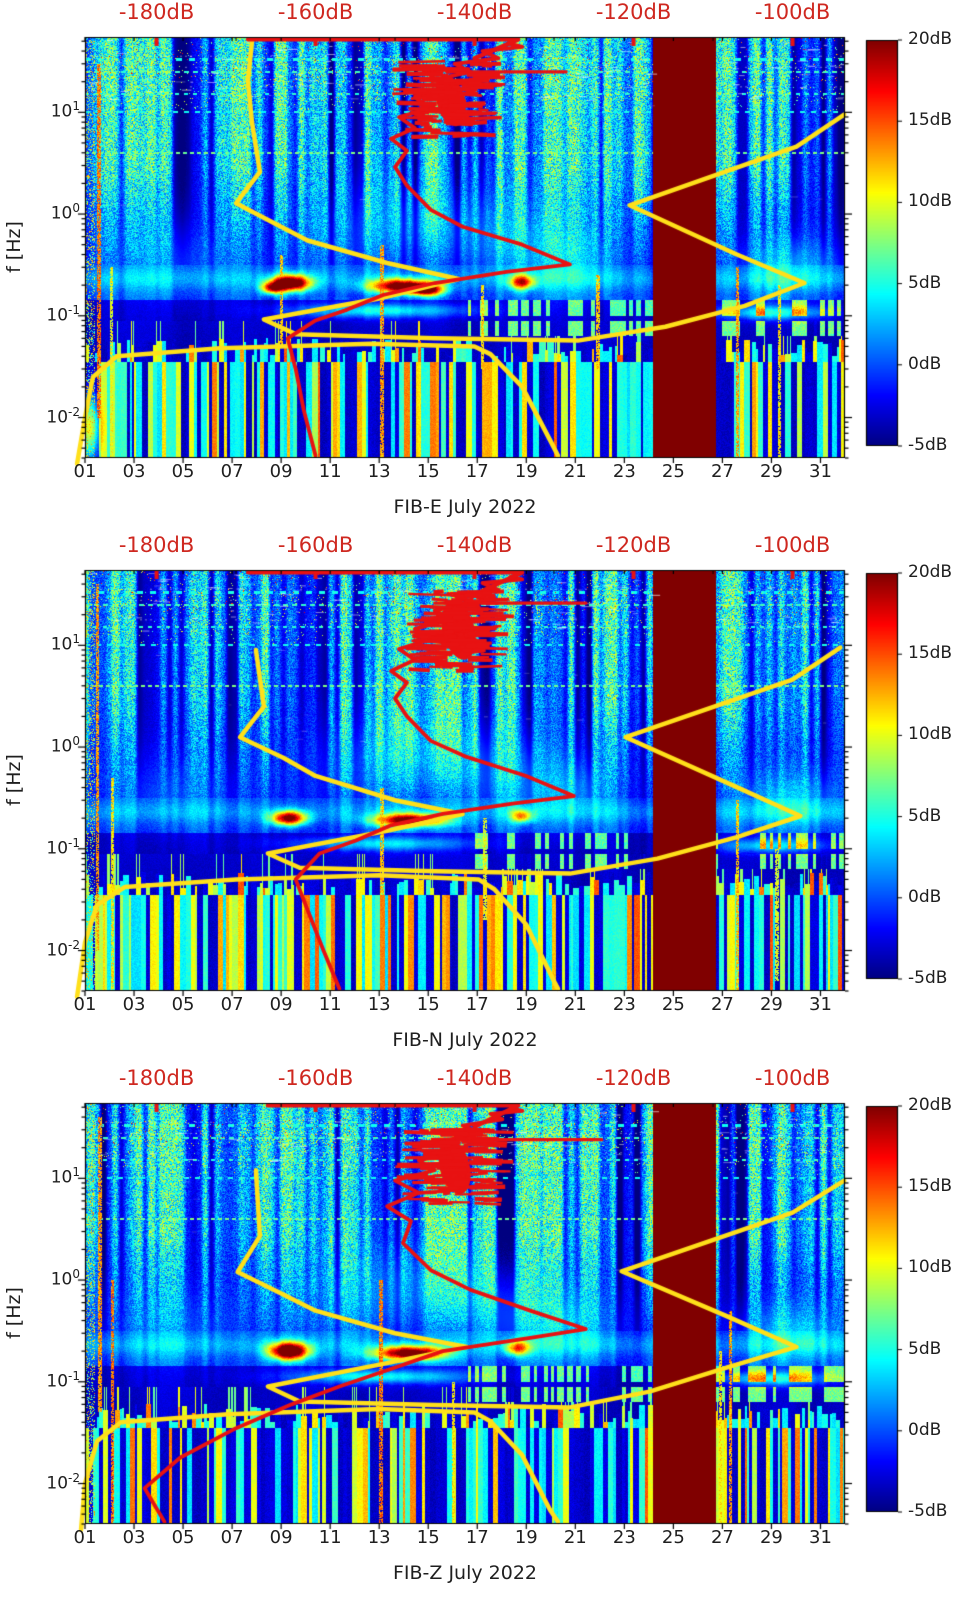 The width and height of the screenshot is (962, 1599). Describe the element at coordinates (465, 1040) in the screenshot. I see `panel-title-fib-n: FIB-N July 2022` at that location.